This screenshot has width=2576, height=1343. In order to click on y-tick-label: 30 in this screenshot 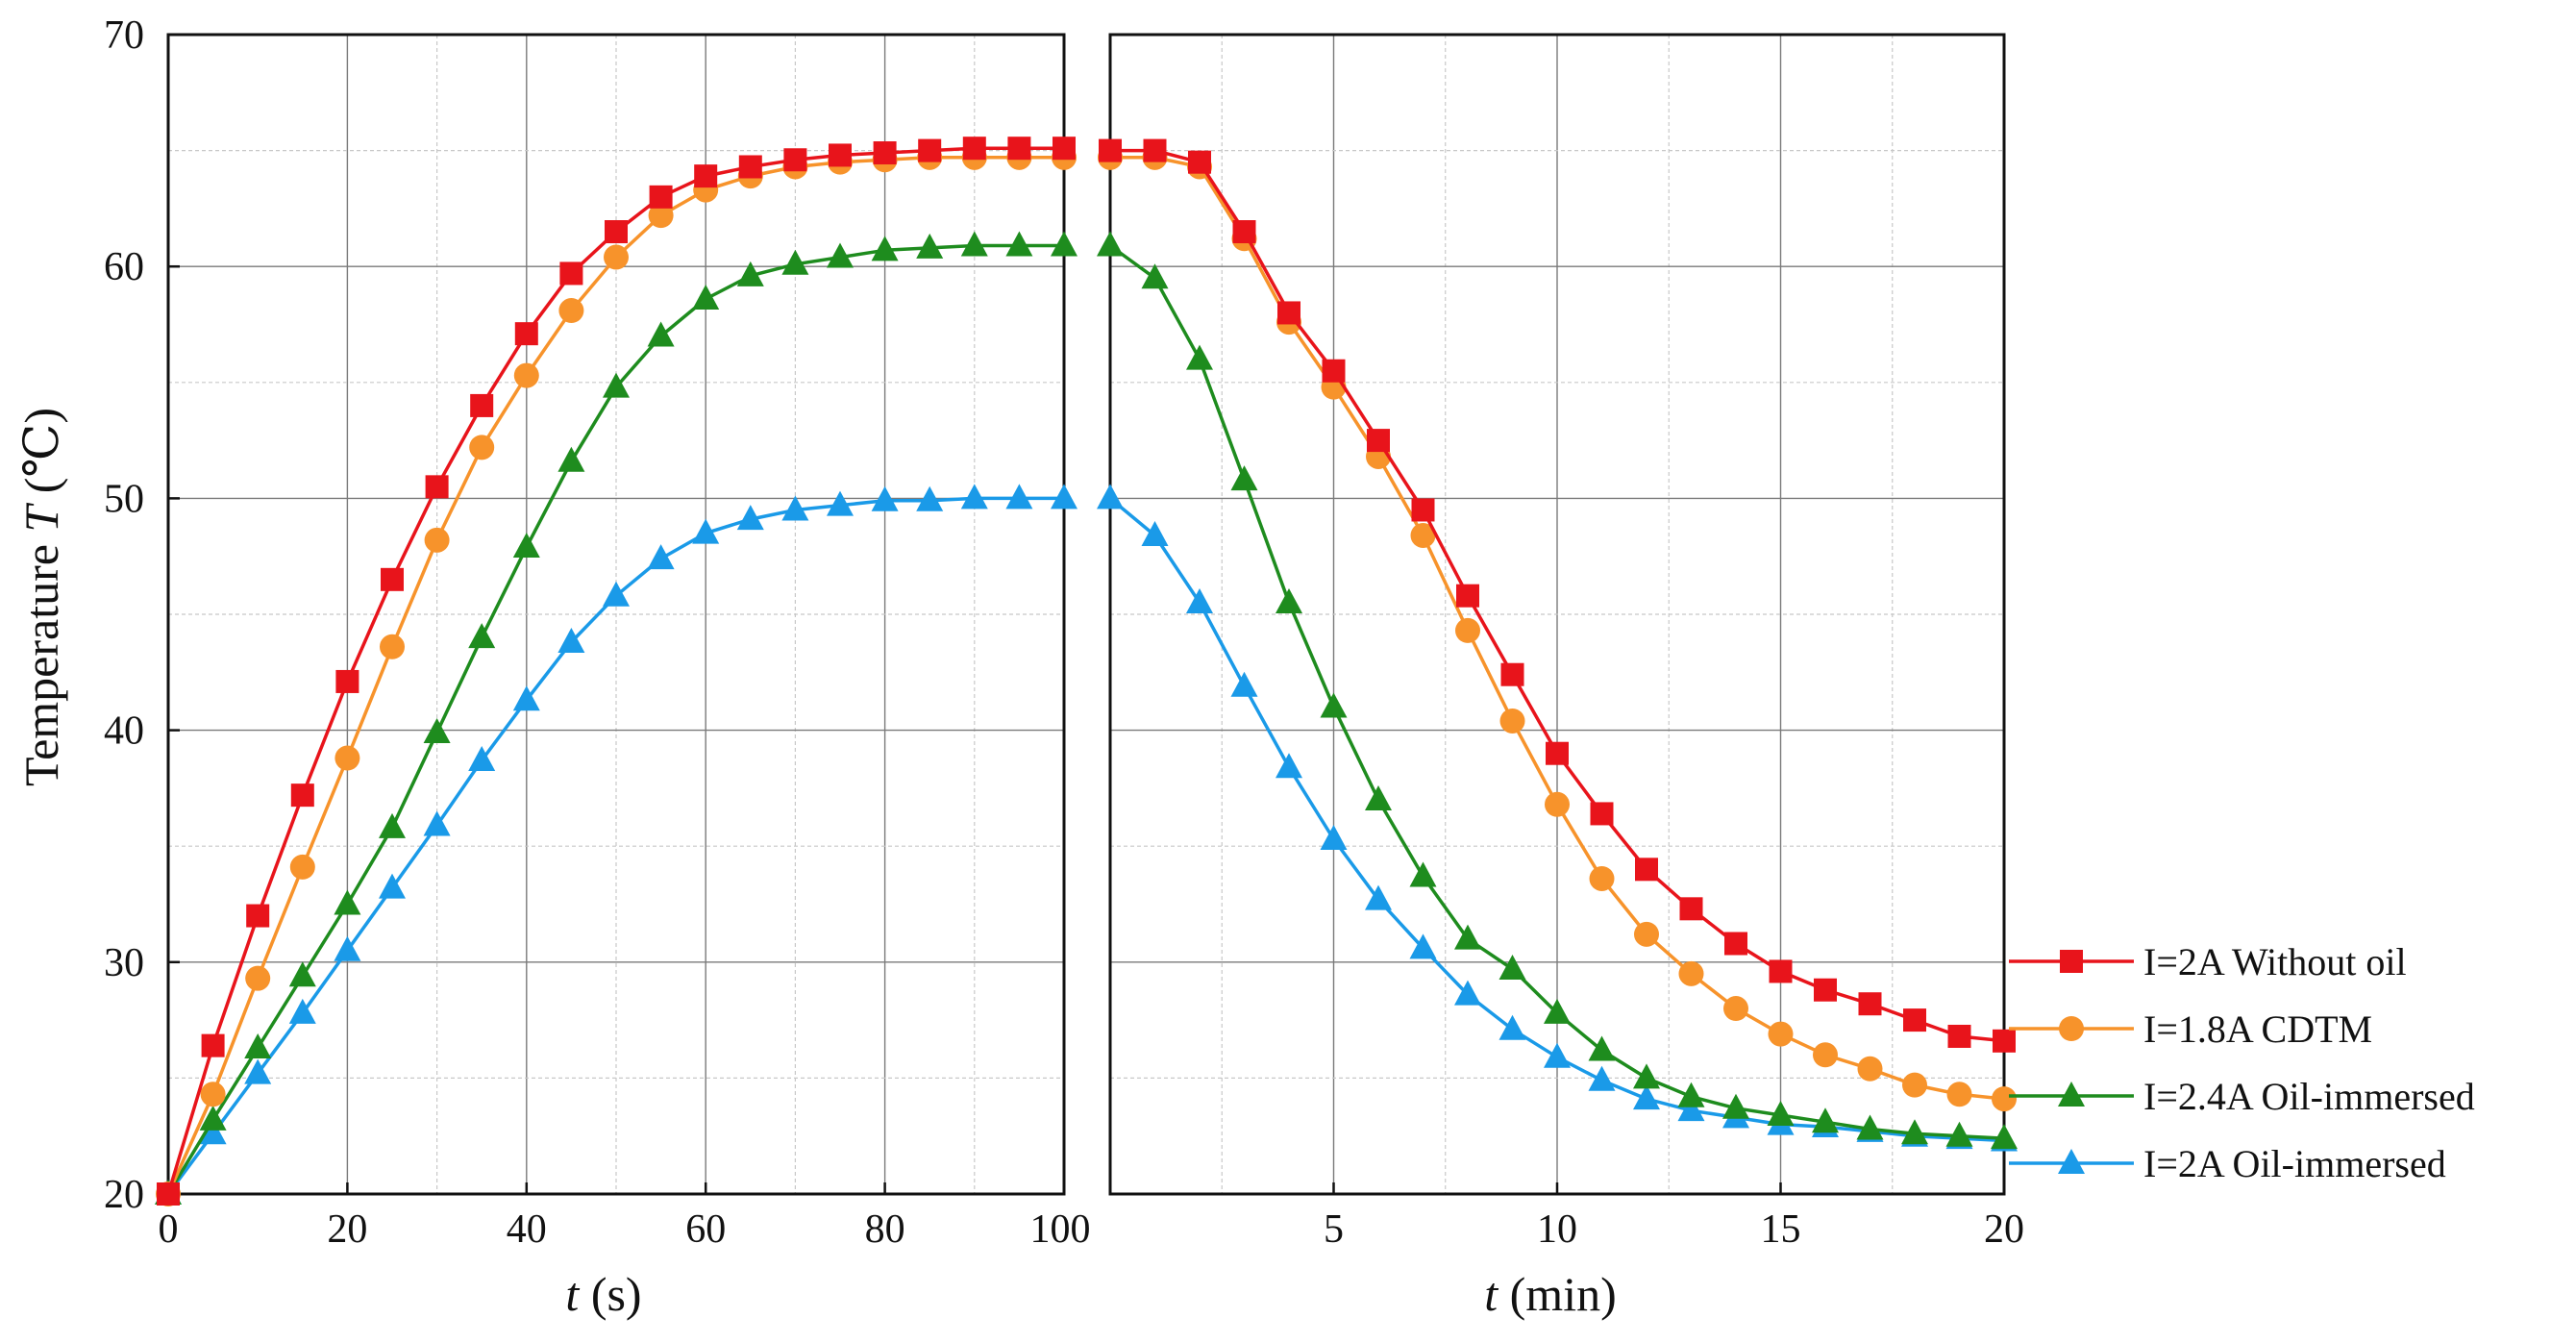, I will do `click(124, 963)`.